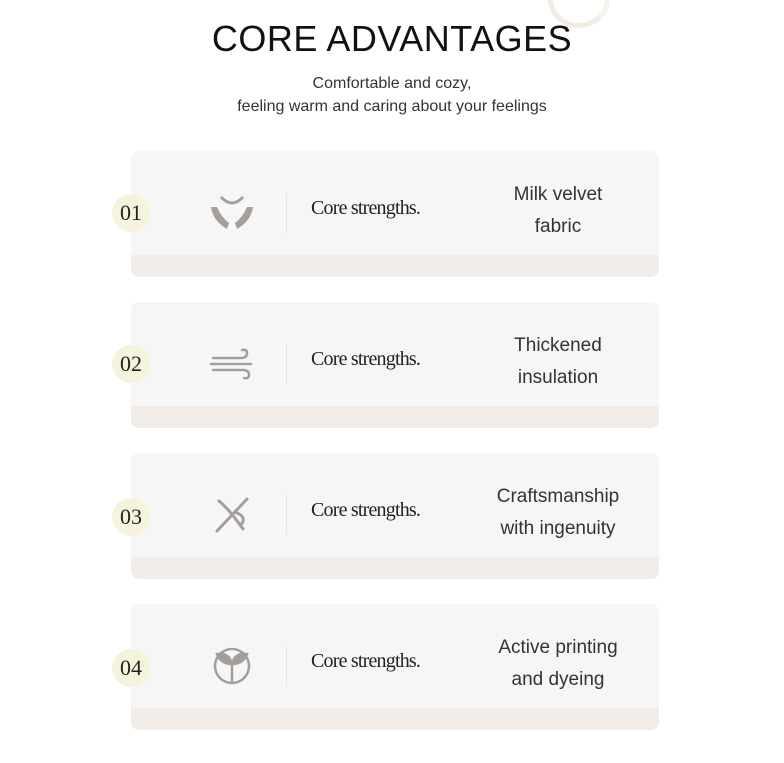 The width and height of the screenshot is (784, 763). Describe the element at coordinates (558, 513) in the screenshot. I see `feature-text: Craftsmanship with ingenuity` at that location.